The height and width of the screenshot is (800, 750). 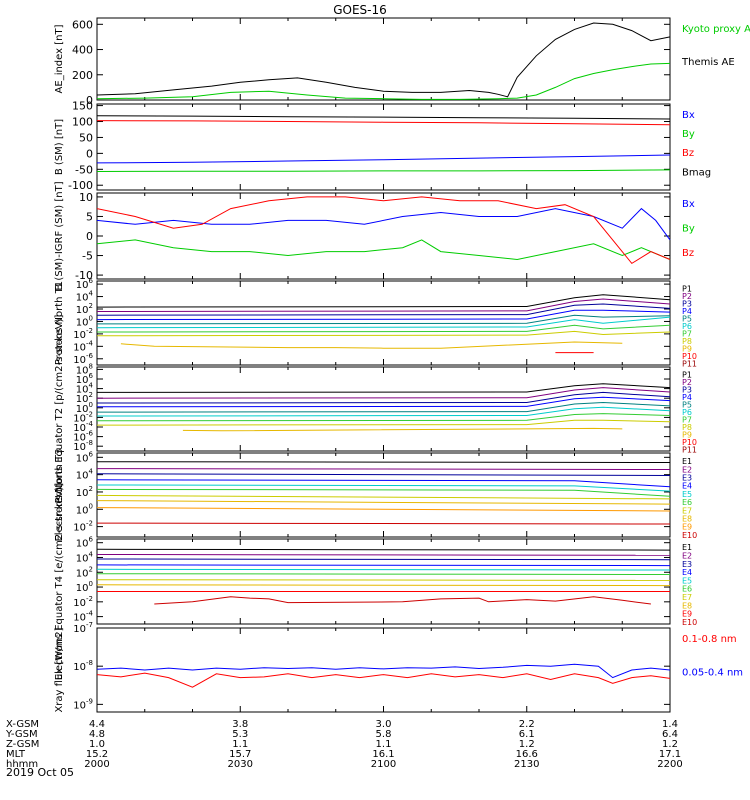 I want to click on legend-e2: E2, so click(x=687, y=469).